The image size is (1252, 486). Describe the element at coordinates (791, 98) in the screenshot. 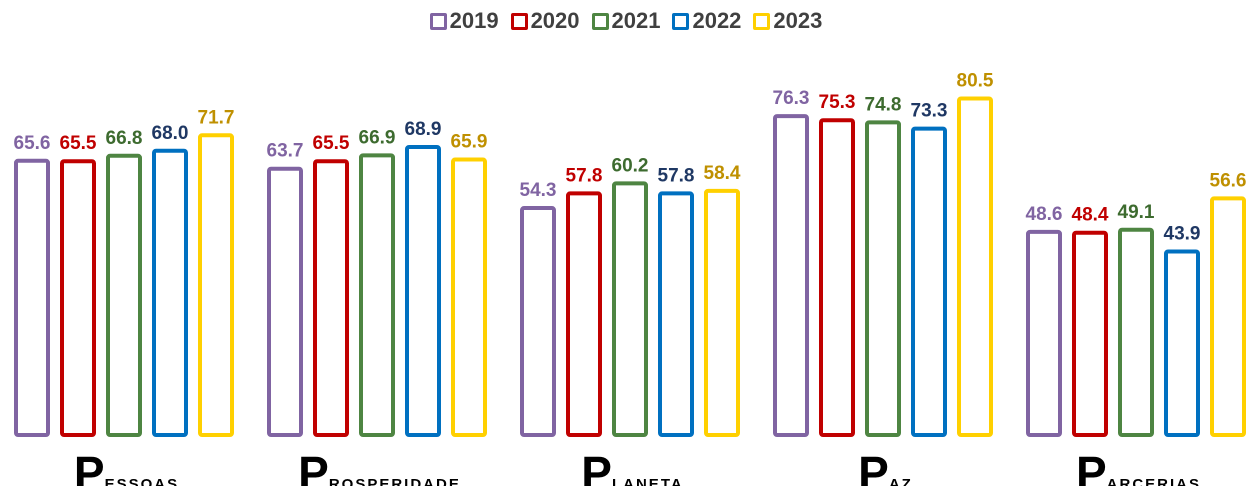

I see `value-label: 76.3` at that location.